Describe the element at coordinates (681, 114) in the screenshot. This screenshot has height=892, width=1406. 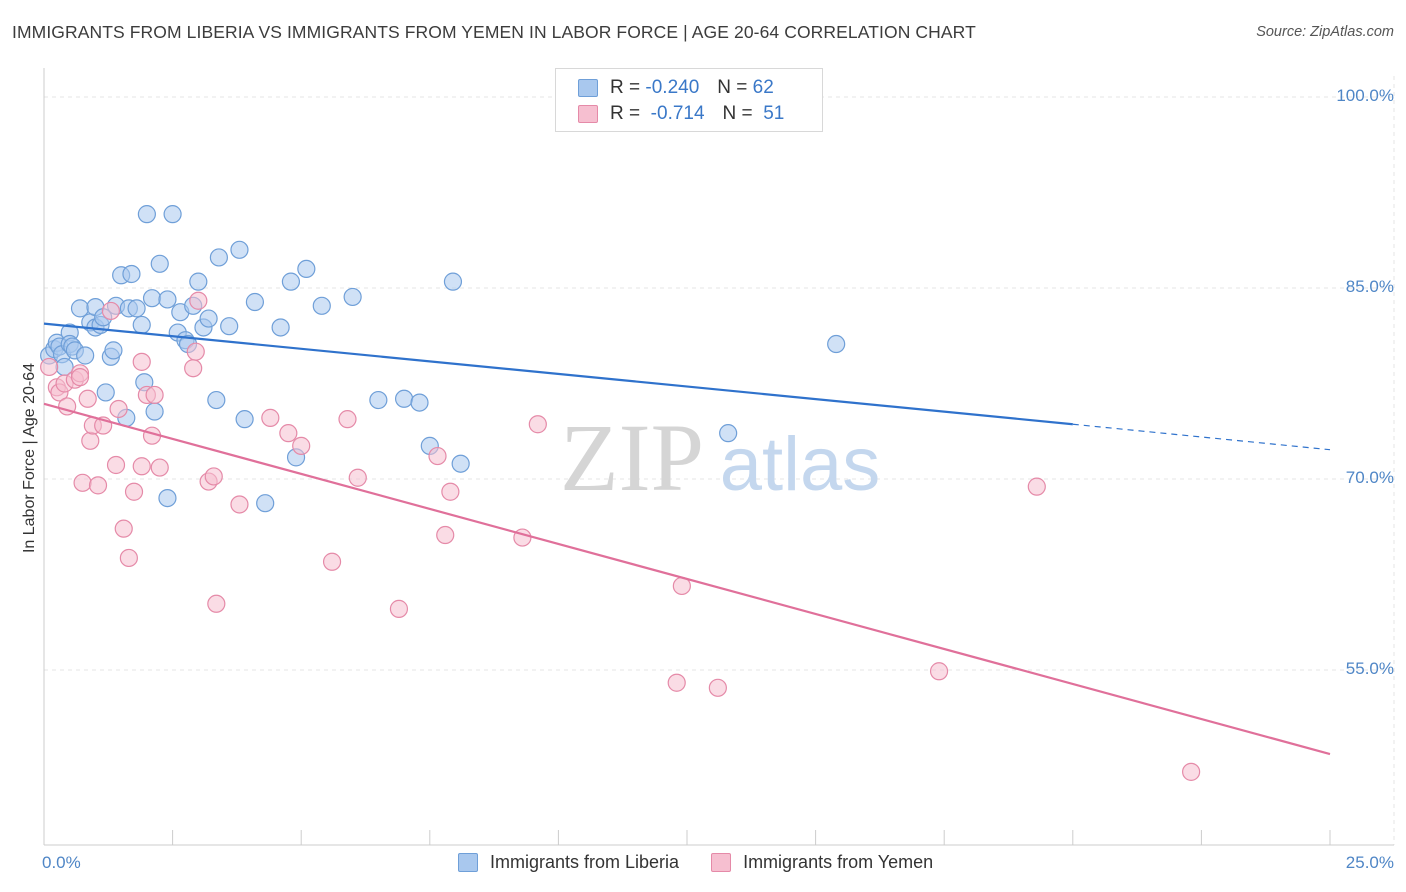
I see `legend-row-yemen: R = -0.714 N = 51` at that location.